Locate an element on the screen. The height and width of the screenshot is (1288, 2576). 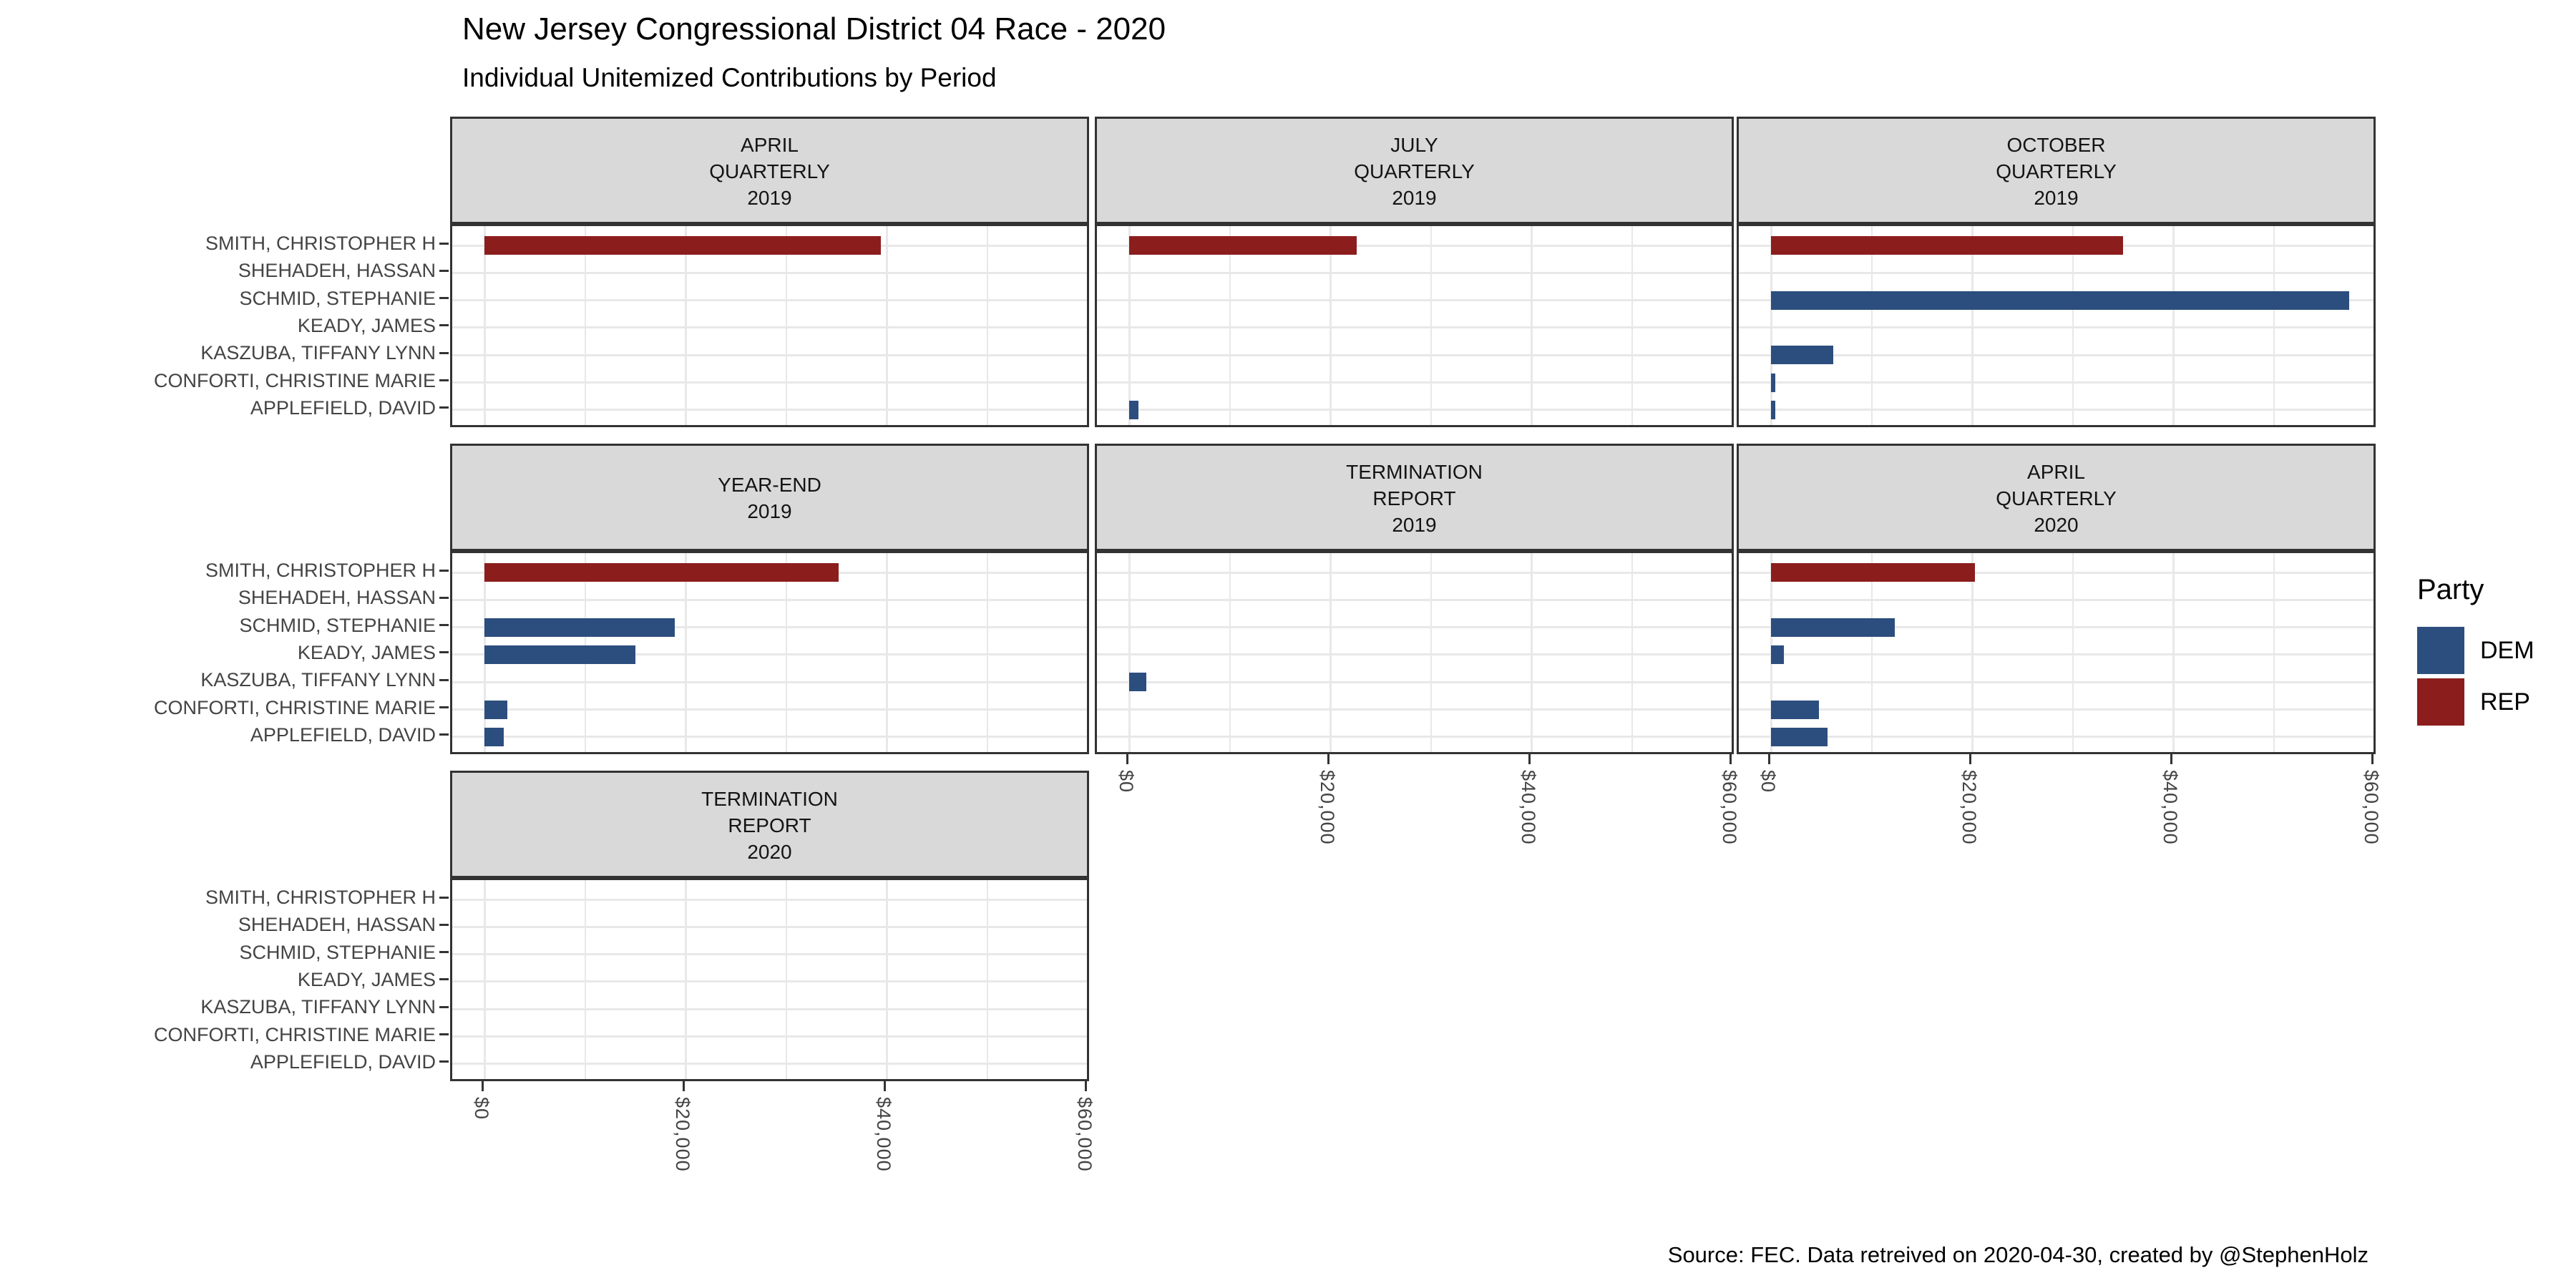
legend-label-rep: REP is located at coordinates (2505, 702).